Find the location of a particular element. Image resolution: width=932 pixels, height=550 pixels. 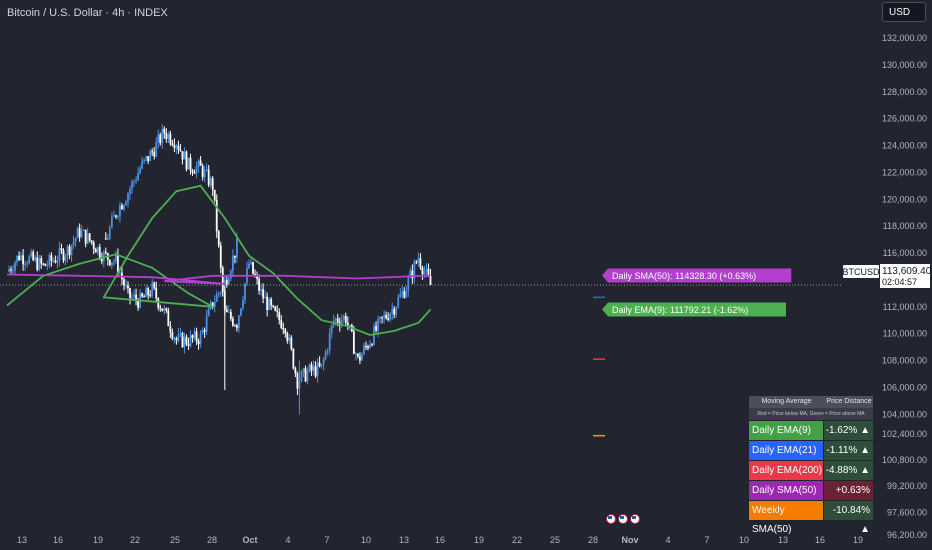

x-tick-label: 22 is located at coordinates (517, 540).